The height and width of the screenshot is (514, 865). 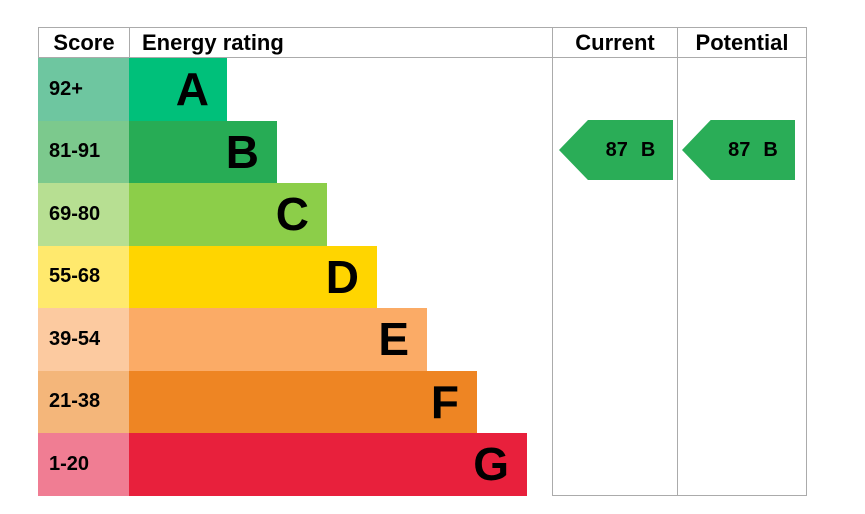 What do you see at coordinates (295, 89) in the screenshot?
I see `band-row-a: 92+ A` at bounding box center [295, 89].